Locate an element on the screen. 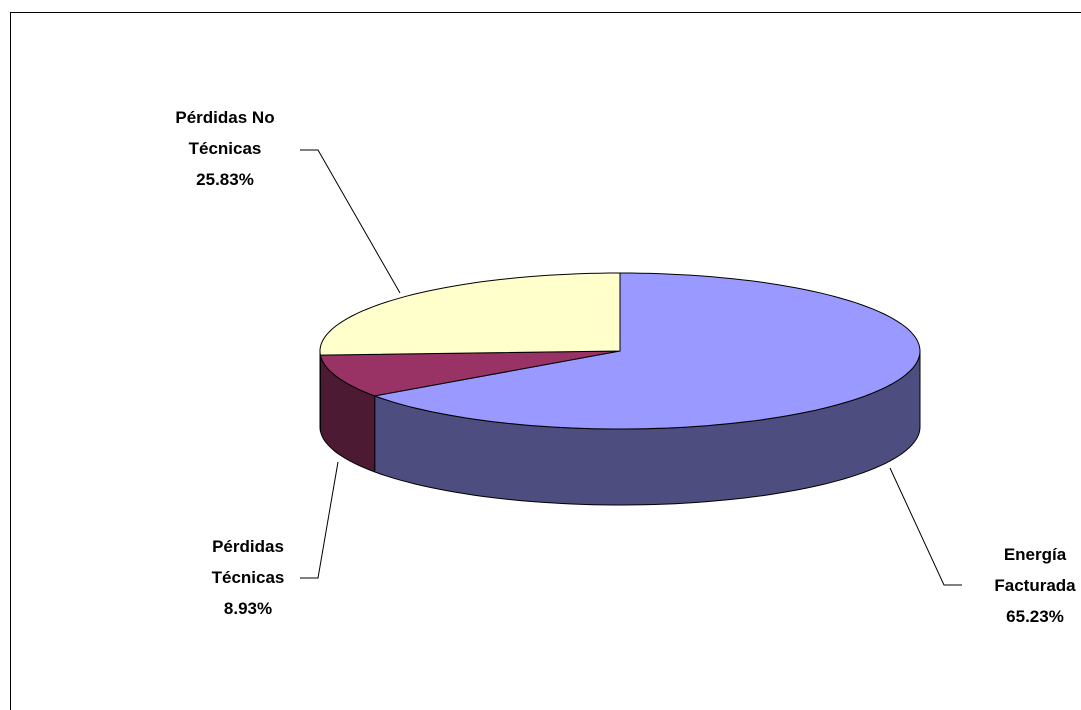 The height and width of the screenshot is (710, 1081). slice-label: Energía Facturada 65.23% is located at coordinates (1033, 585).